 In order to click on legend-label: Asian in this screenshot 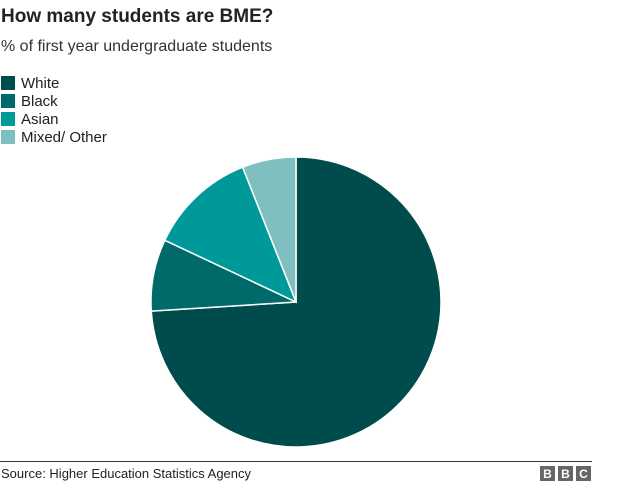, I will do `click(40, 119)`.